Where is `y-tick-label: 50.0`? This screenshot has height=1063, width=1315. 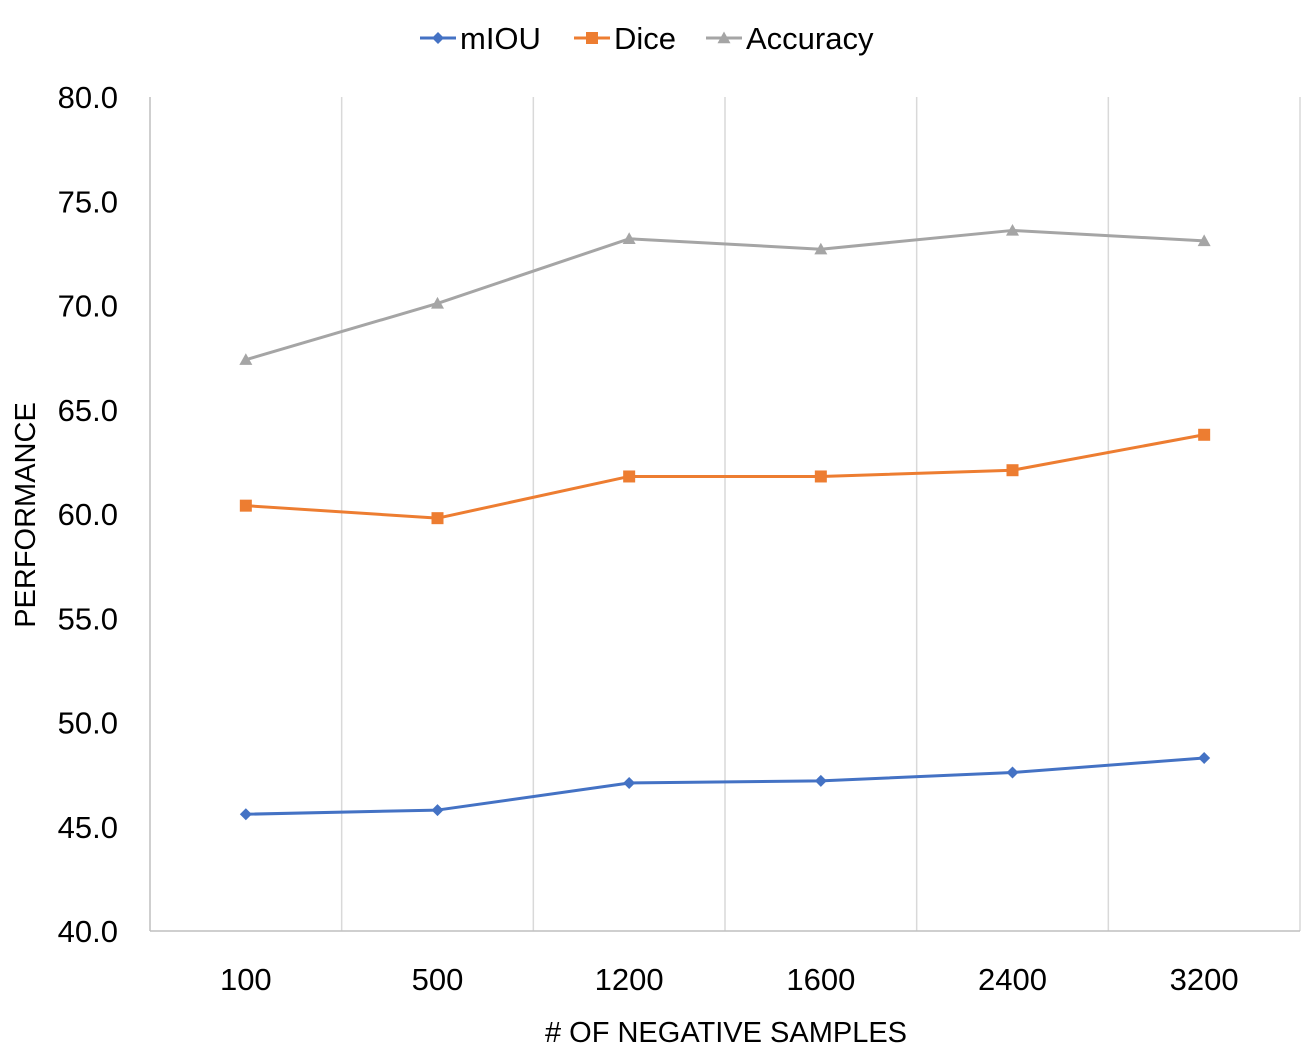
y-tick-label: 50.0 is located at coordinates (88, 723).